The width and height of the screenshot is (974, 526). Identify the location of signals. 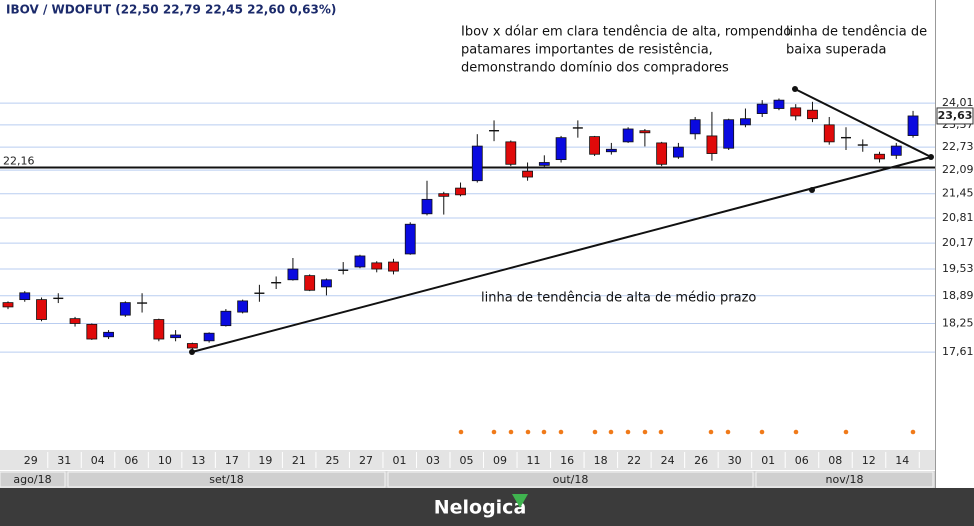
(687, 432).